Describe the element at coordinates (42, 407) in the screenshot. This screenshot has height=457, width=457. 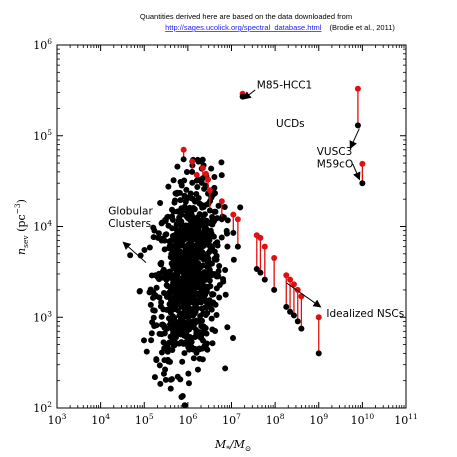
I see `y-tick-label: 102` at that location.